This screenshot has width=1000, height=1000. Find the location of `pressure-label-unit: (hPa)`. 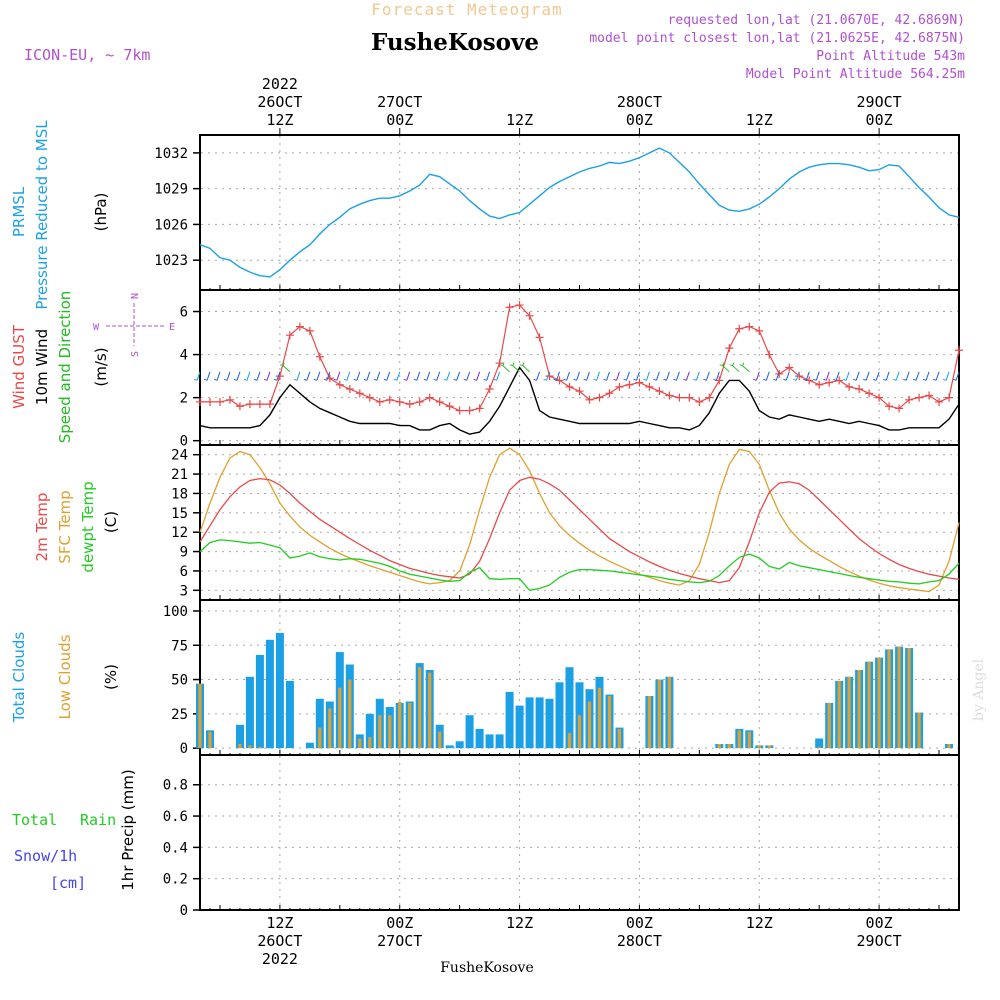

pressure-label-unit: (hPa) is located at coordinates (101, 212).